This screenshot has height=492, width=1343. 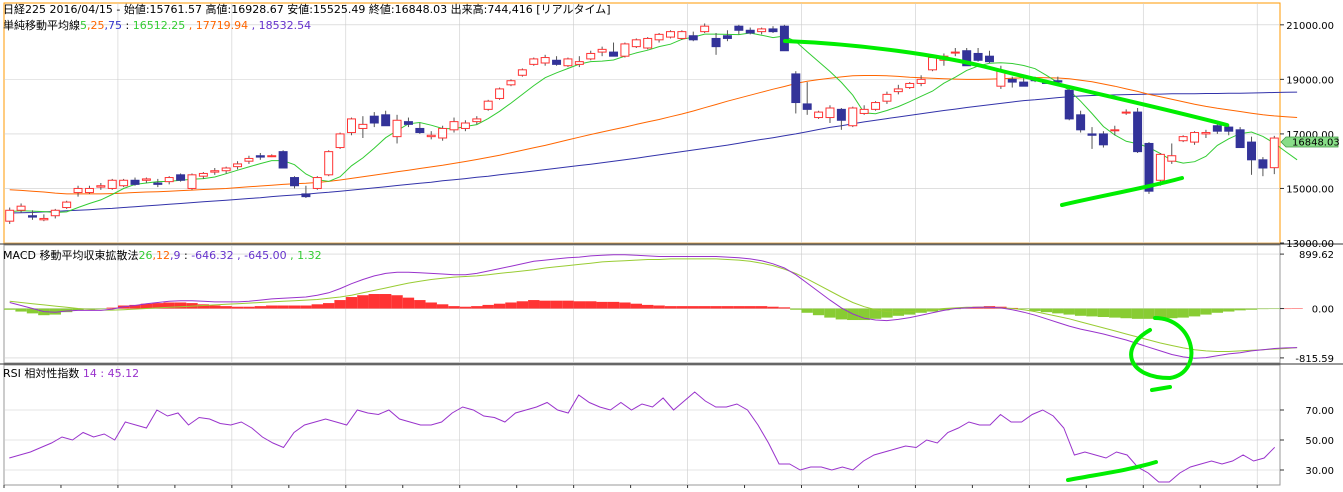 I want to click on price-tick-label: 13000.00, so click(x=1310, y=244).